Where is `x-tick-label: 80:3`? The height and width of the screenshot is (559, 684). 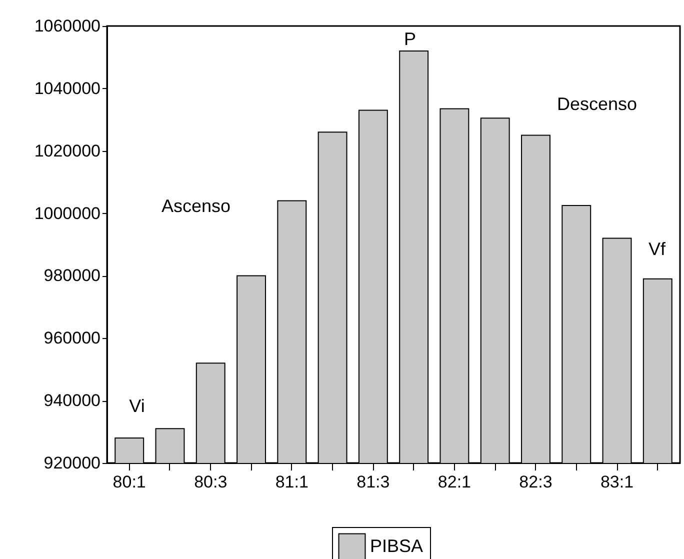
x-tick-label: 80:3 is located at coordinates (211, 482).